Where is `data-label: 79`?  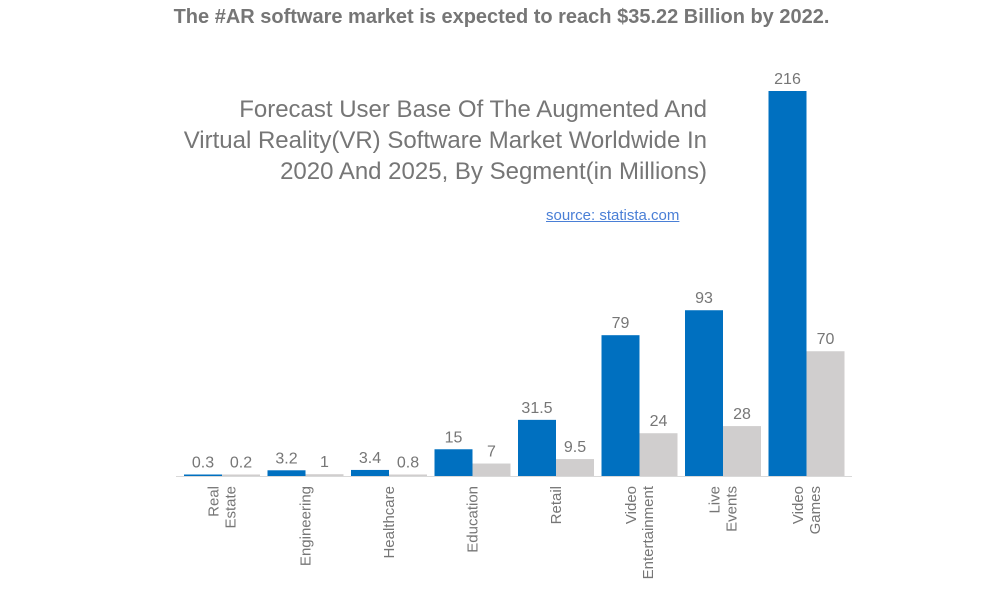 data-label: 79 is located at coordinates (621, 323).